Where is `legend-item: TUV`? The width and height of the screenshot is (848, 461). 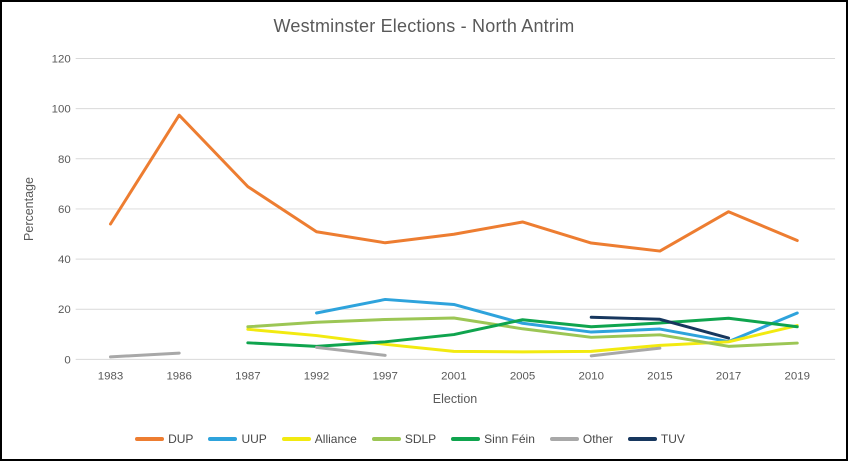 legend-item: TUV is located at coordinates (656, 439).